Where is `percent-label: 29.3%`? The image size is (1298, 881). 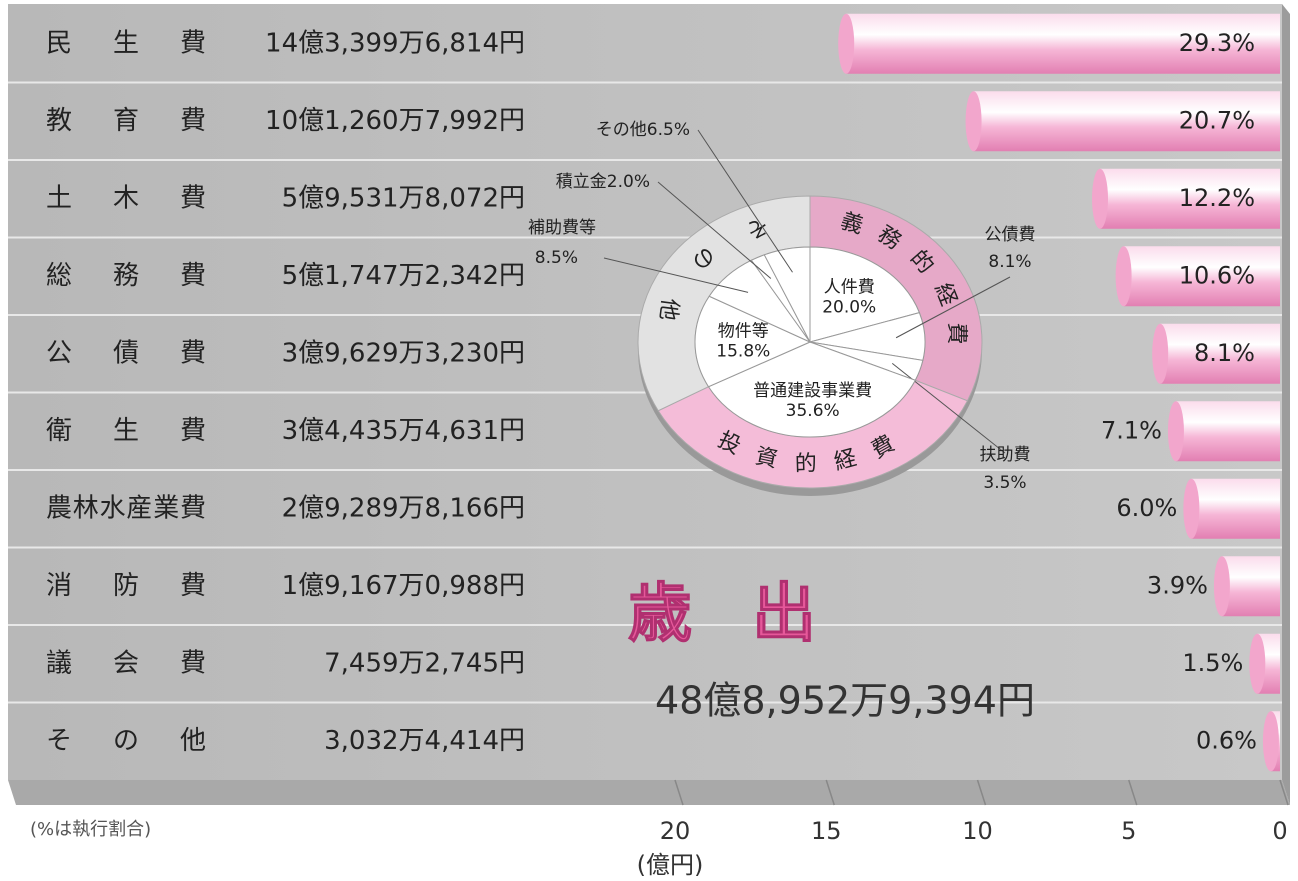 percent-label: 29.3% is located at coordinates (1217, 43).